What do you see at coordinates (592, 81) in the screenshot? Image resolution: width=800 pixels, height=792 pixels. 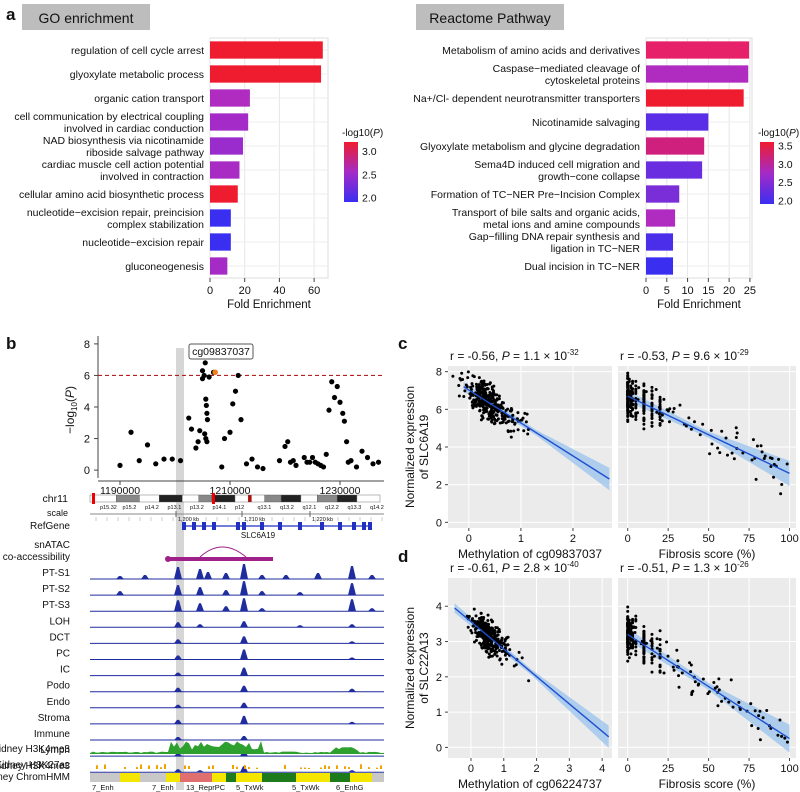 I see `reactome-category-label: cytoskeletal proteins` at bounding box center [592, 81].